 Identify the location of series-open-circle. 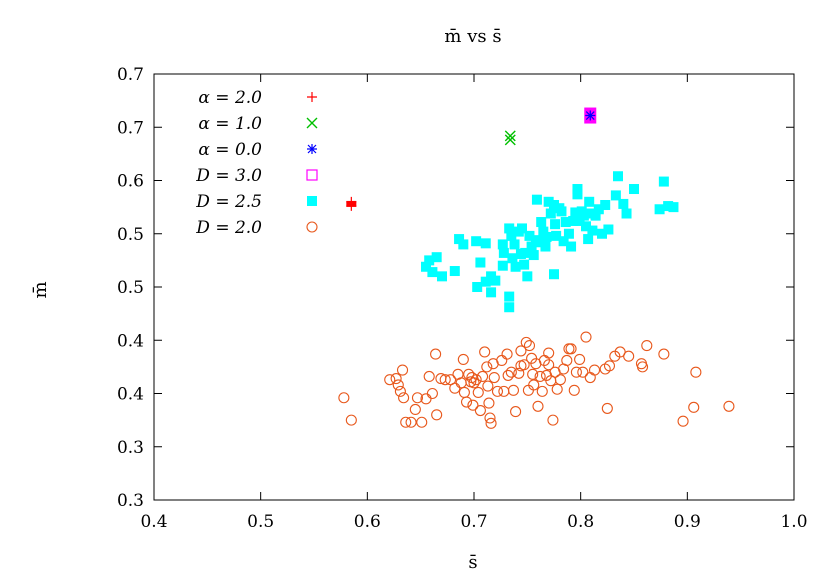
(536, 380).